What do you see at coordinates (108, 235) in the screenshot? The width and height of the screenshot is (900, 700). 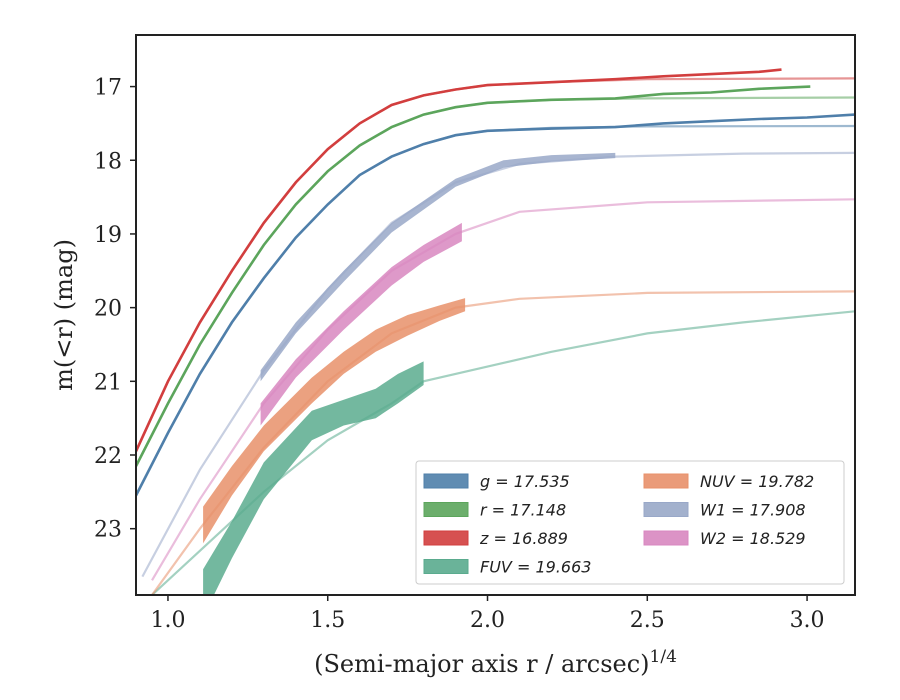 I see `y-tick-label: 19` at bounding box center [108, 235].